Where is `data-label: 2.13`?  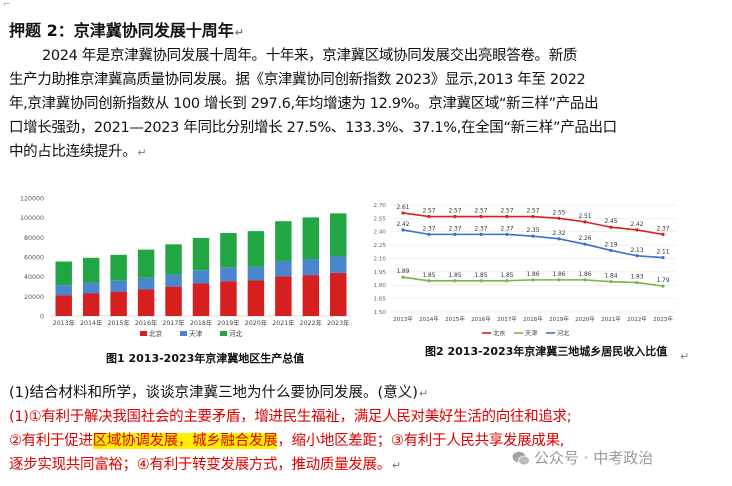 data-label: 2.13 is located at coordinates (636, 251).